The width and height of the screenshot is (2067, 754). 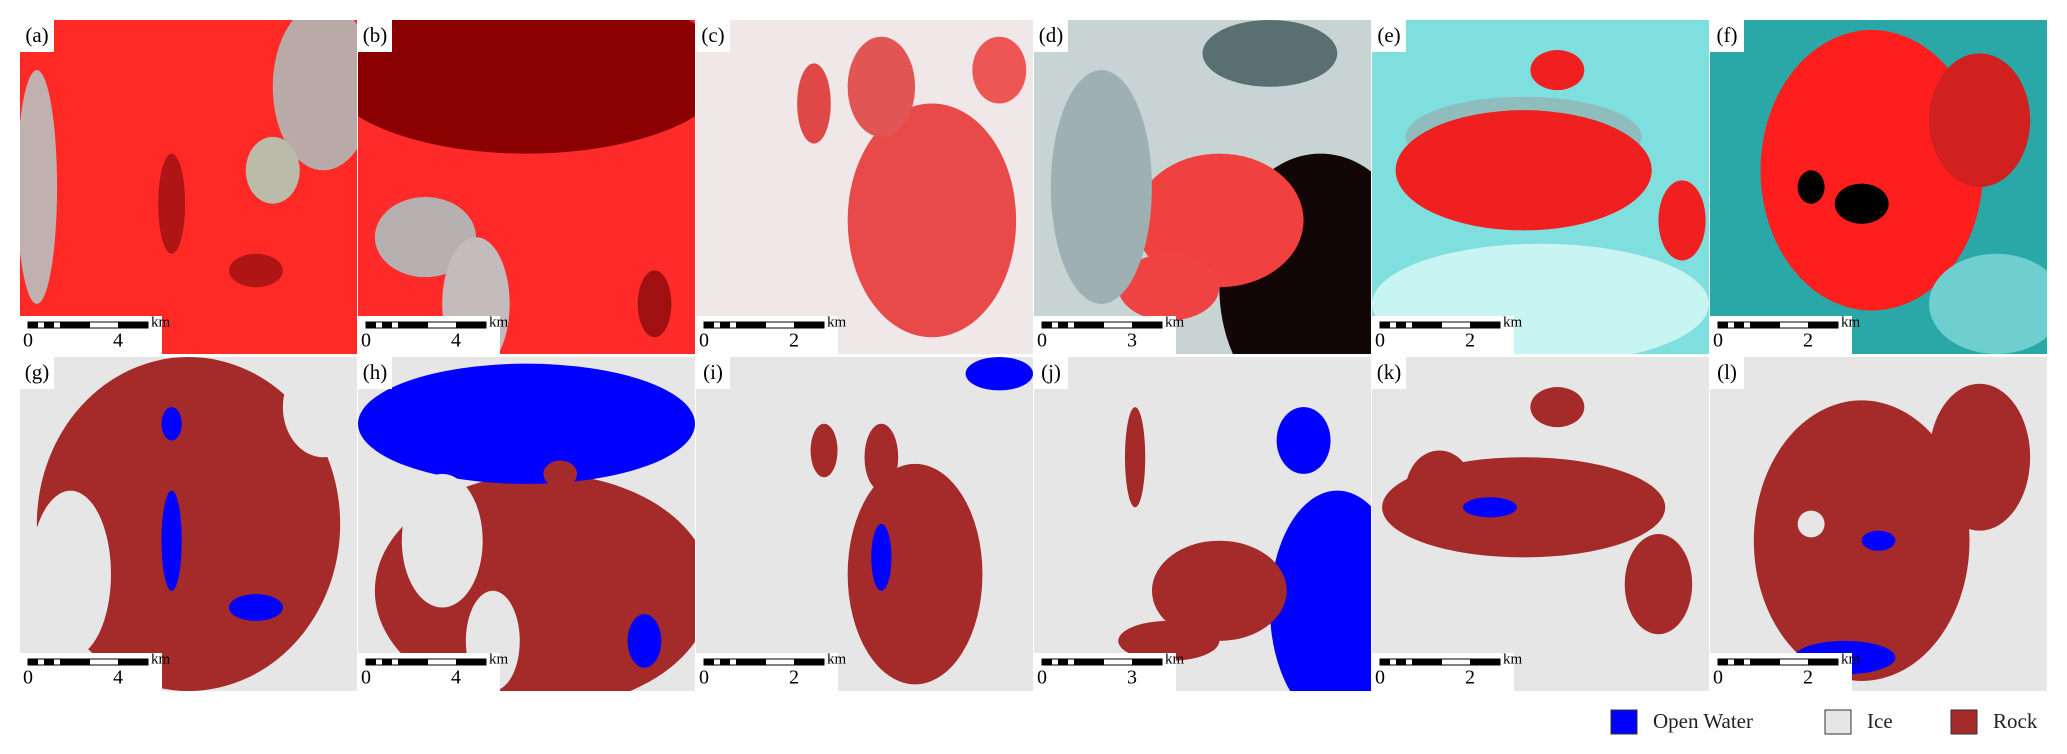 What do you see at coordinates (1878, 524) in the screenshot?
I see `panel: (l) 0 2 km` at bounding box center [1878, 524].